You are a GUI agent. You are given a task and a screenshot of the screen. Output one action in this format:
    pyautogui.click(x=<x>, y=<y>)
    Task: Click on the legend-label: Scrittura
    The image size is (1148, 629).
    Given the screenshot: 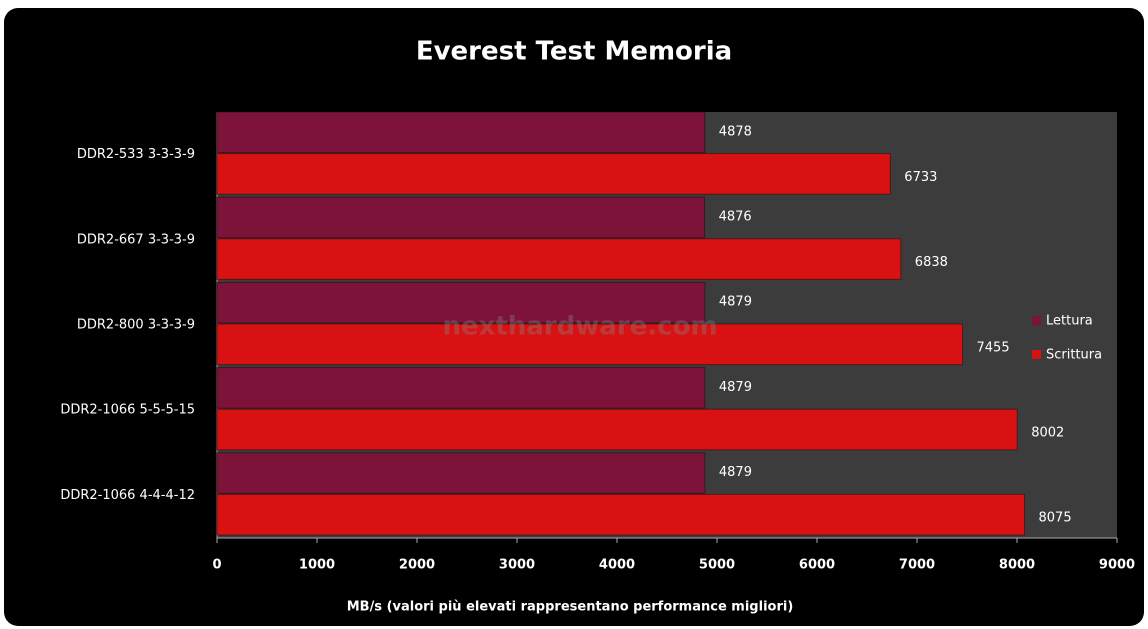 What is the action you would take?
    pyautogui.click(x=1074, y=355)
    